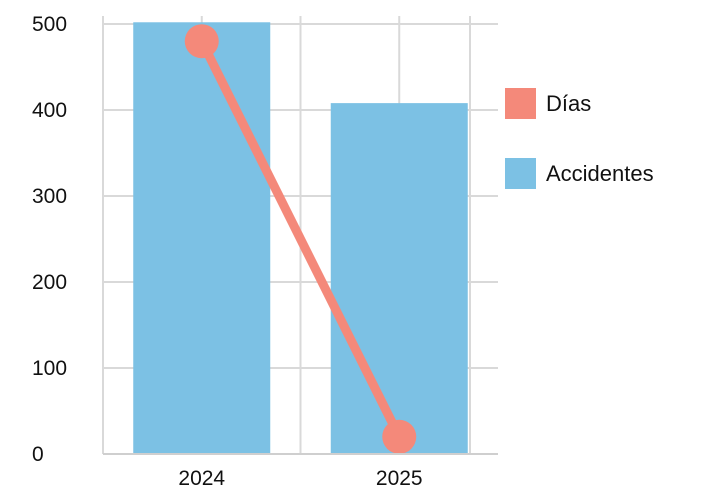 This screenshot has width=719, height=494. Describe the element at coordinates (568, 103) in the screenshot. I see `legend-label-dias: Días` at that location.